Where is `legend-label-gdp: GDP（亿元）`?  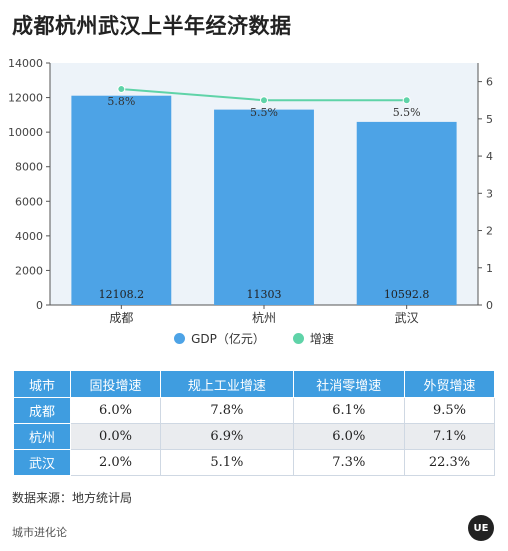
legend-label-gdp: GDP（亿元） is located at coordinates (228, 339).